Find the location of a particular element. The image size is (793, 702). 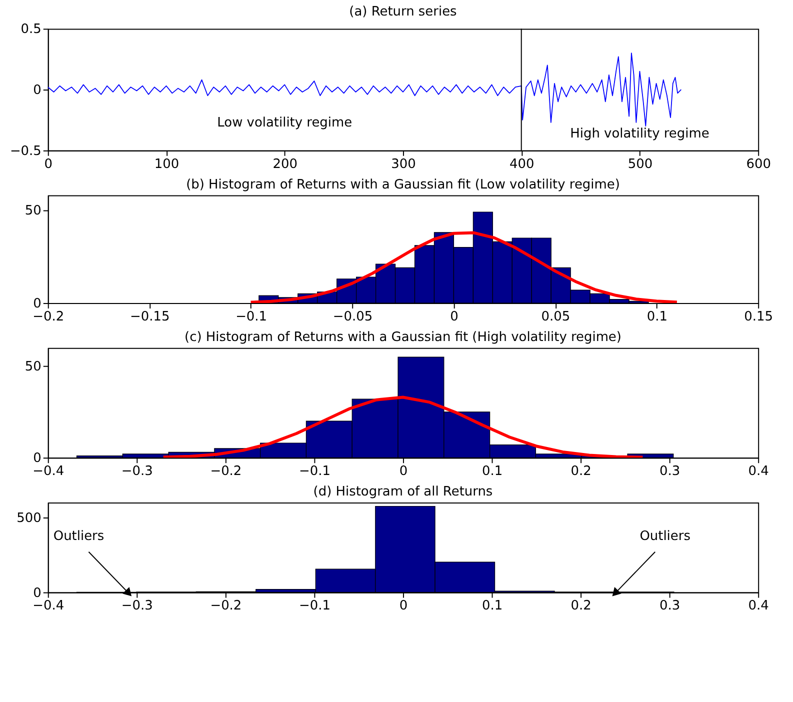

x-tick-label: −0.05 is located at coordinates (352, 316).